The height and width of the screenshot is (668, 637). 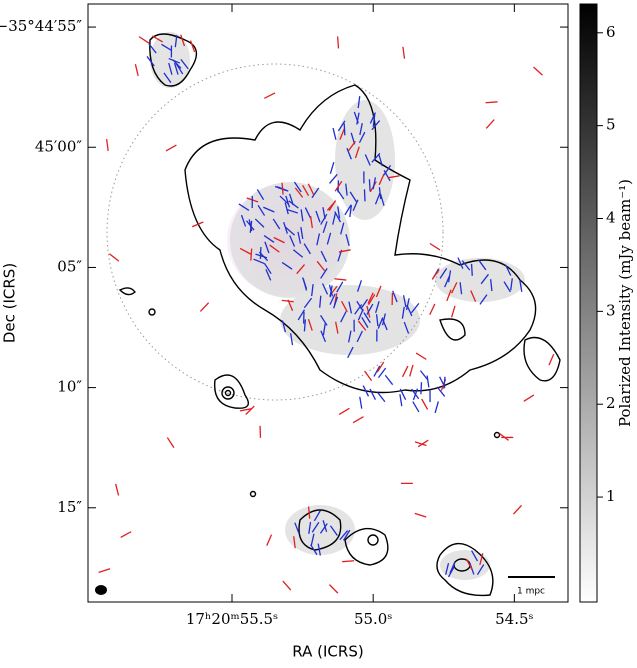 What do you see at coordinates (232, 619) in the screenshot?
I see `x-tick-label: 17ʰ20ᵐ55.5ˢ` at bounding box center [232, 619].